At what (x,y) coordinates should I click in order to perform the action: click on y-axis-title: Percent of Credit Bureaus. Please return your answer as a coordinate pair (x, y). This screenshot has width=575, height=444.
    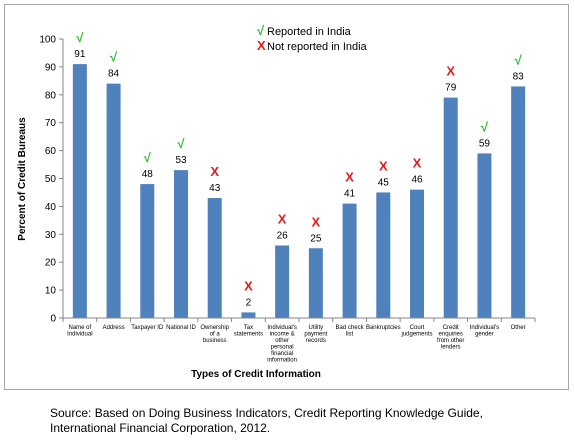
    Looking at the image, I should click on (22, 179).